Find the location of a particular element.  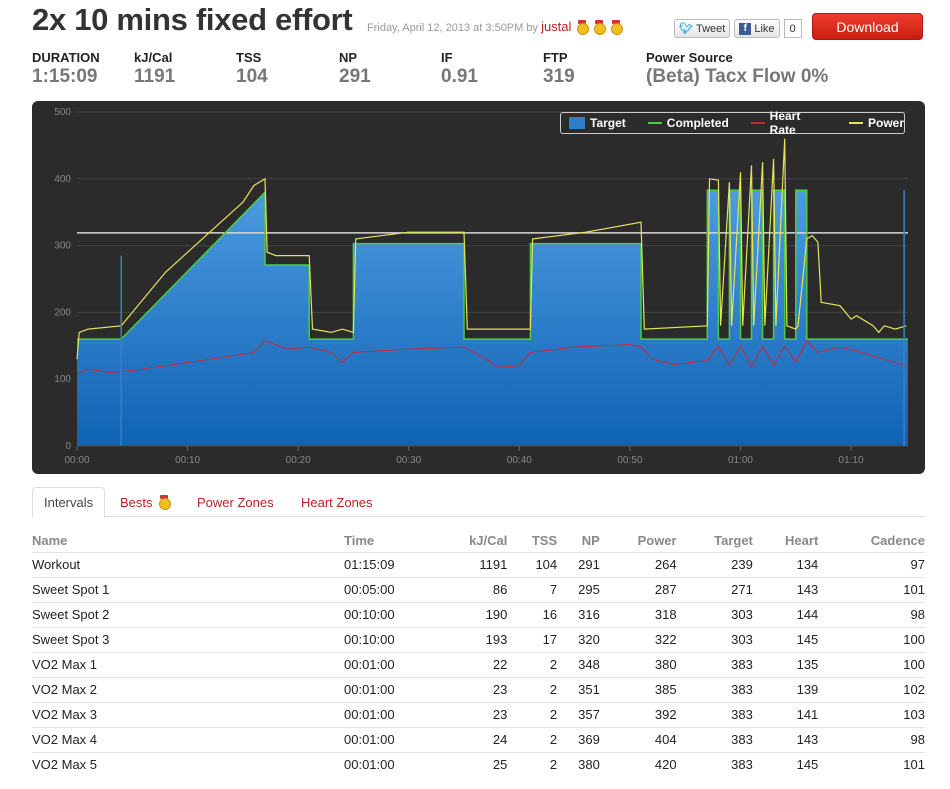

stat-kj-cal: kJ/Cal 1191 is located at coordinates (154, 69).